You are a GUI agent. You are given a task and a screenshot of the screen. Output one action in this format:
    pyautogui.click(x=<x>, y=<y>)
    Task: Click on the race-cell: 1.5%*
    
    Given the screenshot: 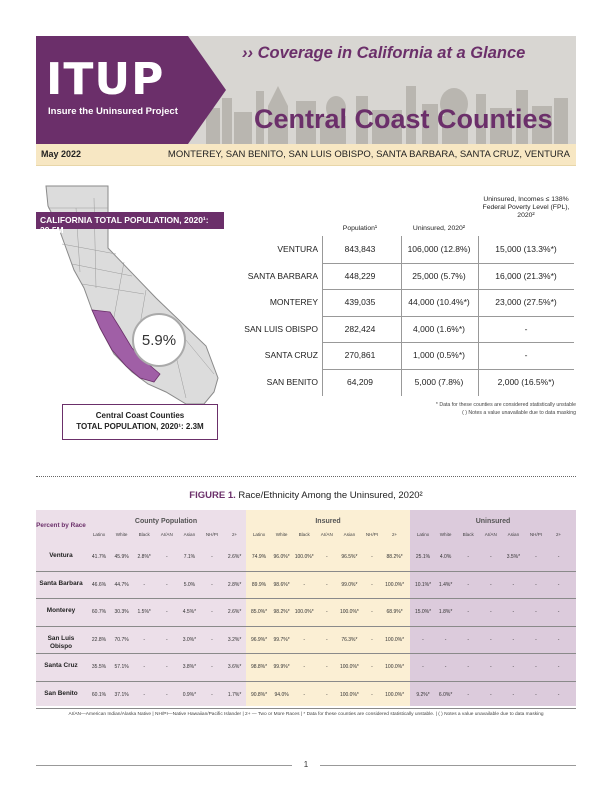 What is the action you would take?
    pyautogui.click(x=144, y=612)
    